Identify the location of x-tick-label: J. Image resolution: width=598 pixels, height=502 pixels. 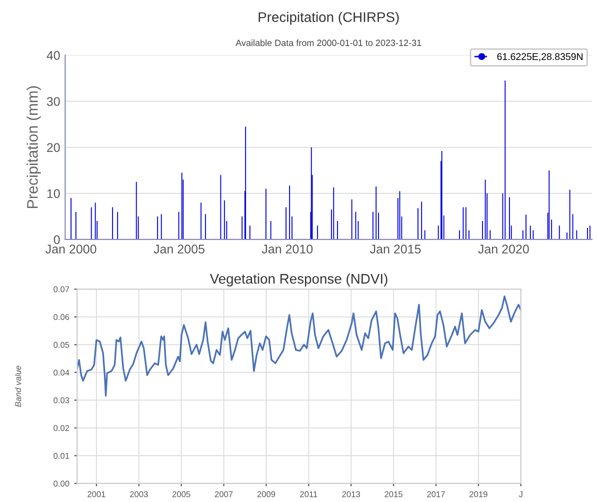
(520, 494).